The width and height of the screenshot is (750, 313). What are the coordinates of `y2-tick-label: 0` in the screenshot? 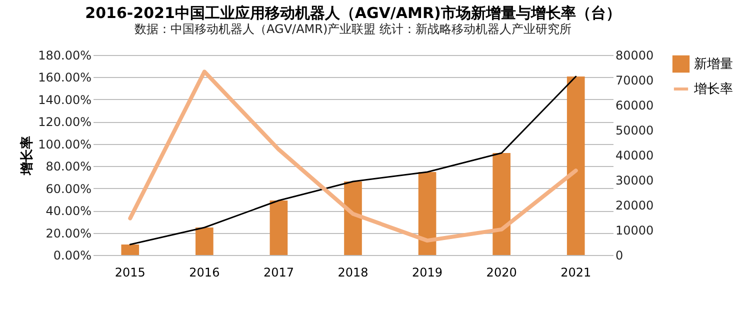 It's located at (620, 255).